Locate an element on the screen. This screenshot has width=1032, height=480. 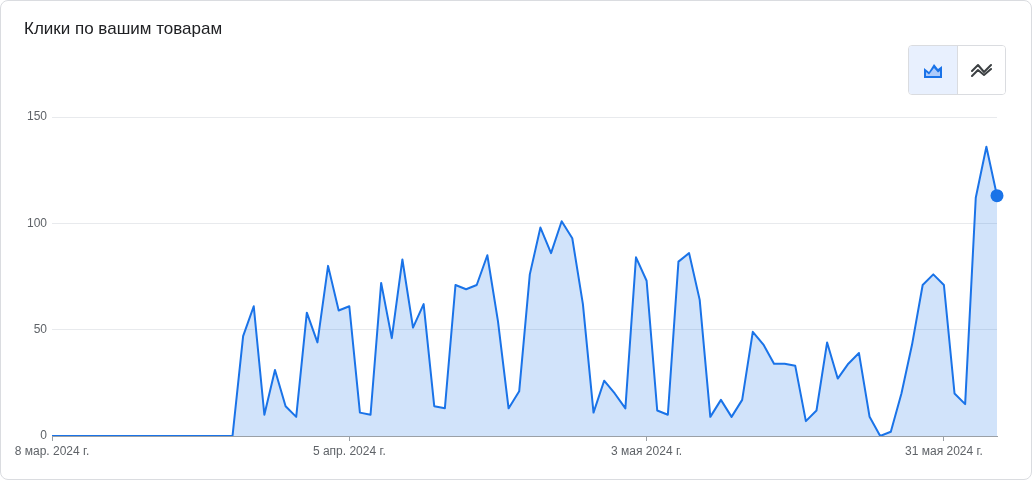
y-tick-label: 150 is located at coordinates (37, 116).